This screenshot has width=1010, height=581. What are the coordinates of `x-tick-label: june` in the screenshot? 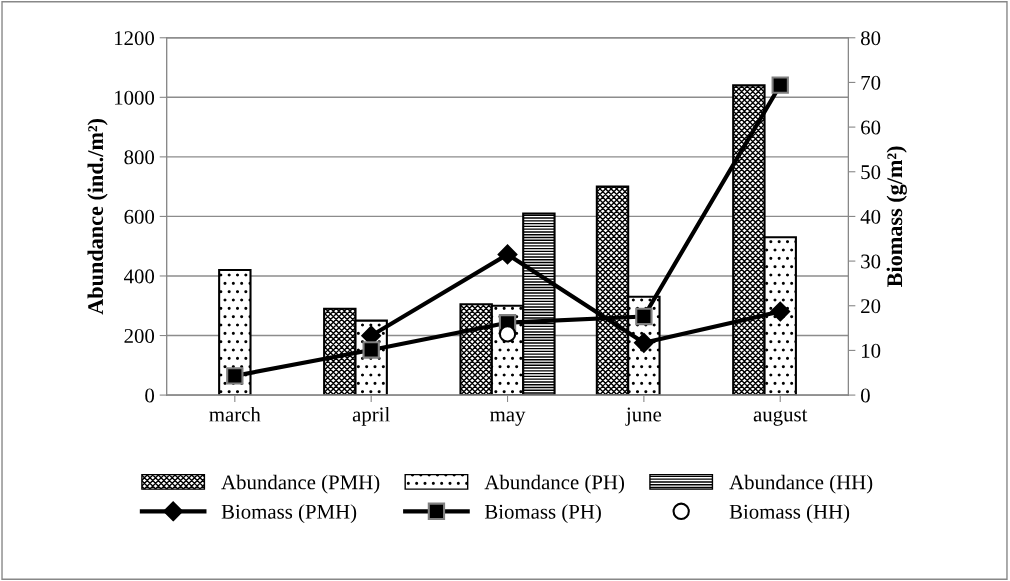 It's located at (643, 416).